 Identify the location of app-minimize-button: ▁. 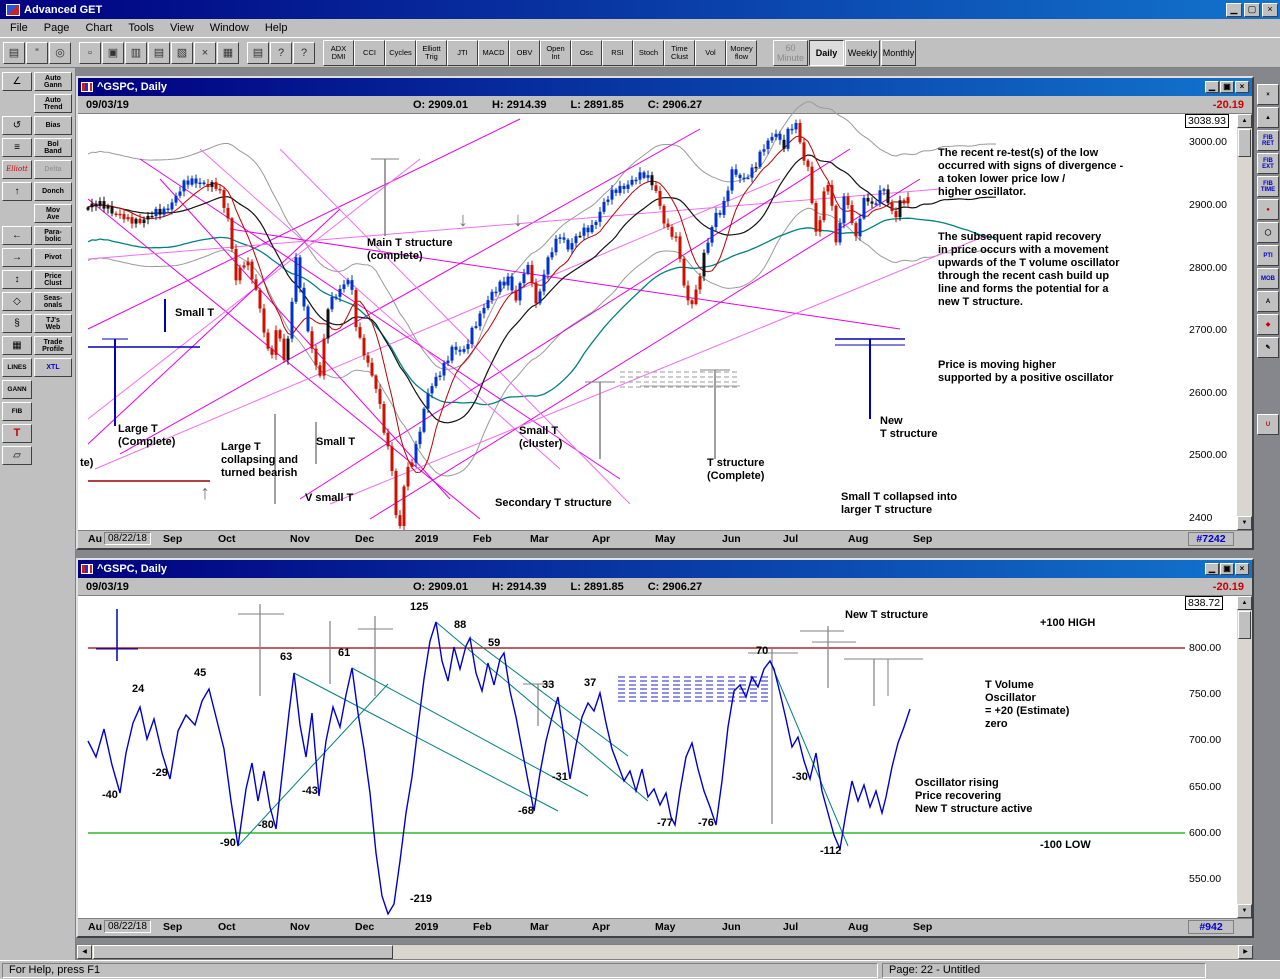
(1234, 9).